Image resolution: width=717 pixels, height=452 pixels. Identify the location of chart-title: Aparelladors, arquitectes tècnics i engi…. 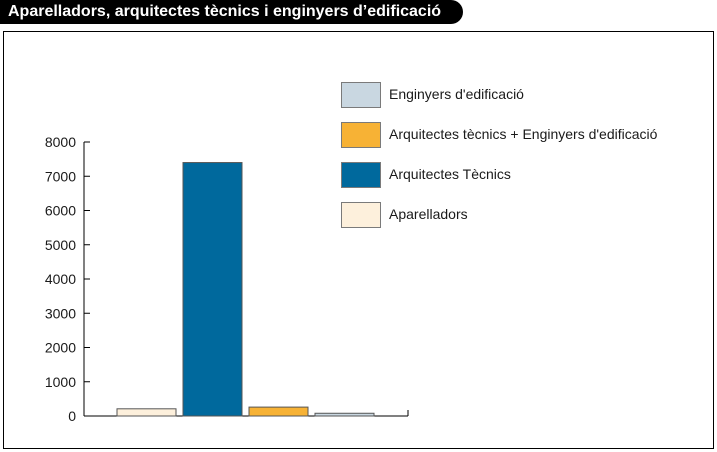
(231, 12).